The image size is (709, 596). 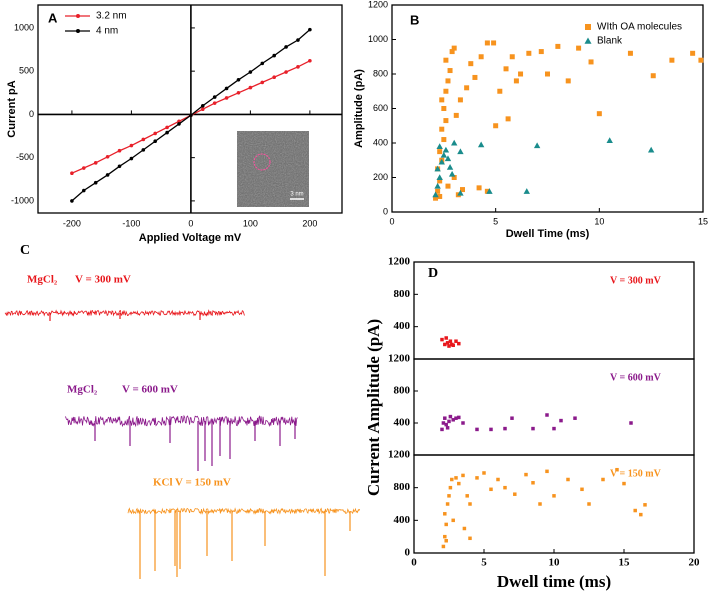 I want to click on x-tick-label: 0, so click(x=391, y=221).